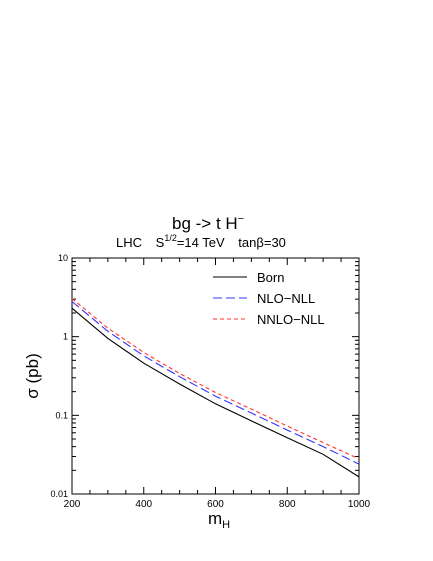 This screenshot has height=561, width=433. What do you see at coordinates (226, 525) in the screenshot?
I see `x-label-sub: H` at bounding box center [226, 525].